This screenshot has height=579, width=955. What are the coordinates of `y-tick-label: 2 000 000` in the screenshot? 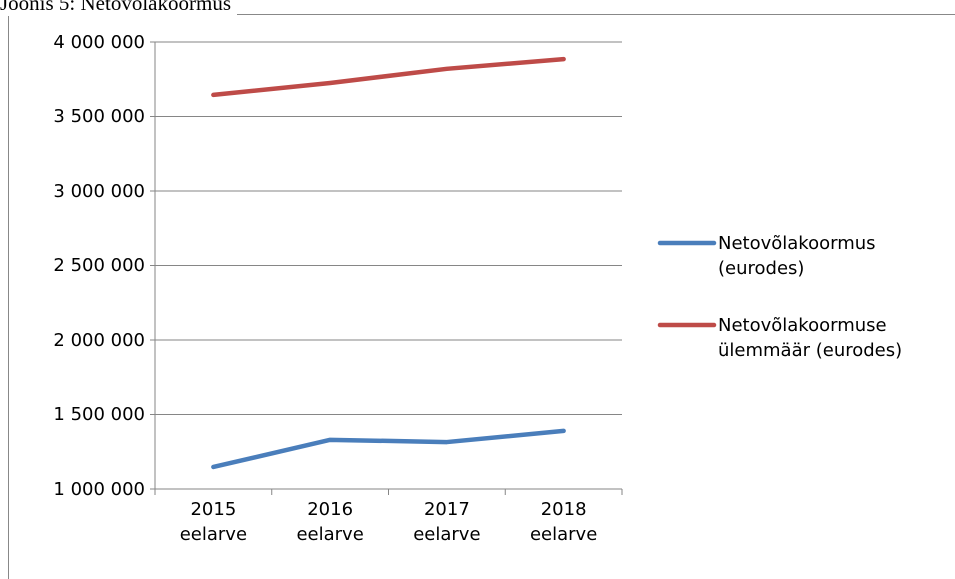 It's located at (99, 340).